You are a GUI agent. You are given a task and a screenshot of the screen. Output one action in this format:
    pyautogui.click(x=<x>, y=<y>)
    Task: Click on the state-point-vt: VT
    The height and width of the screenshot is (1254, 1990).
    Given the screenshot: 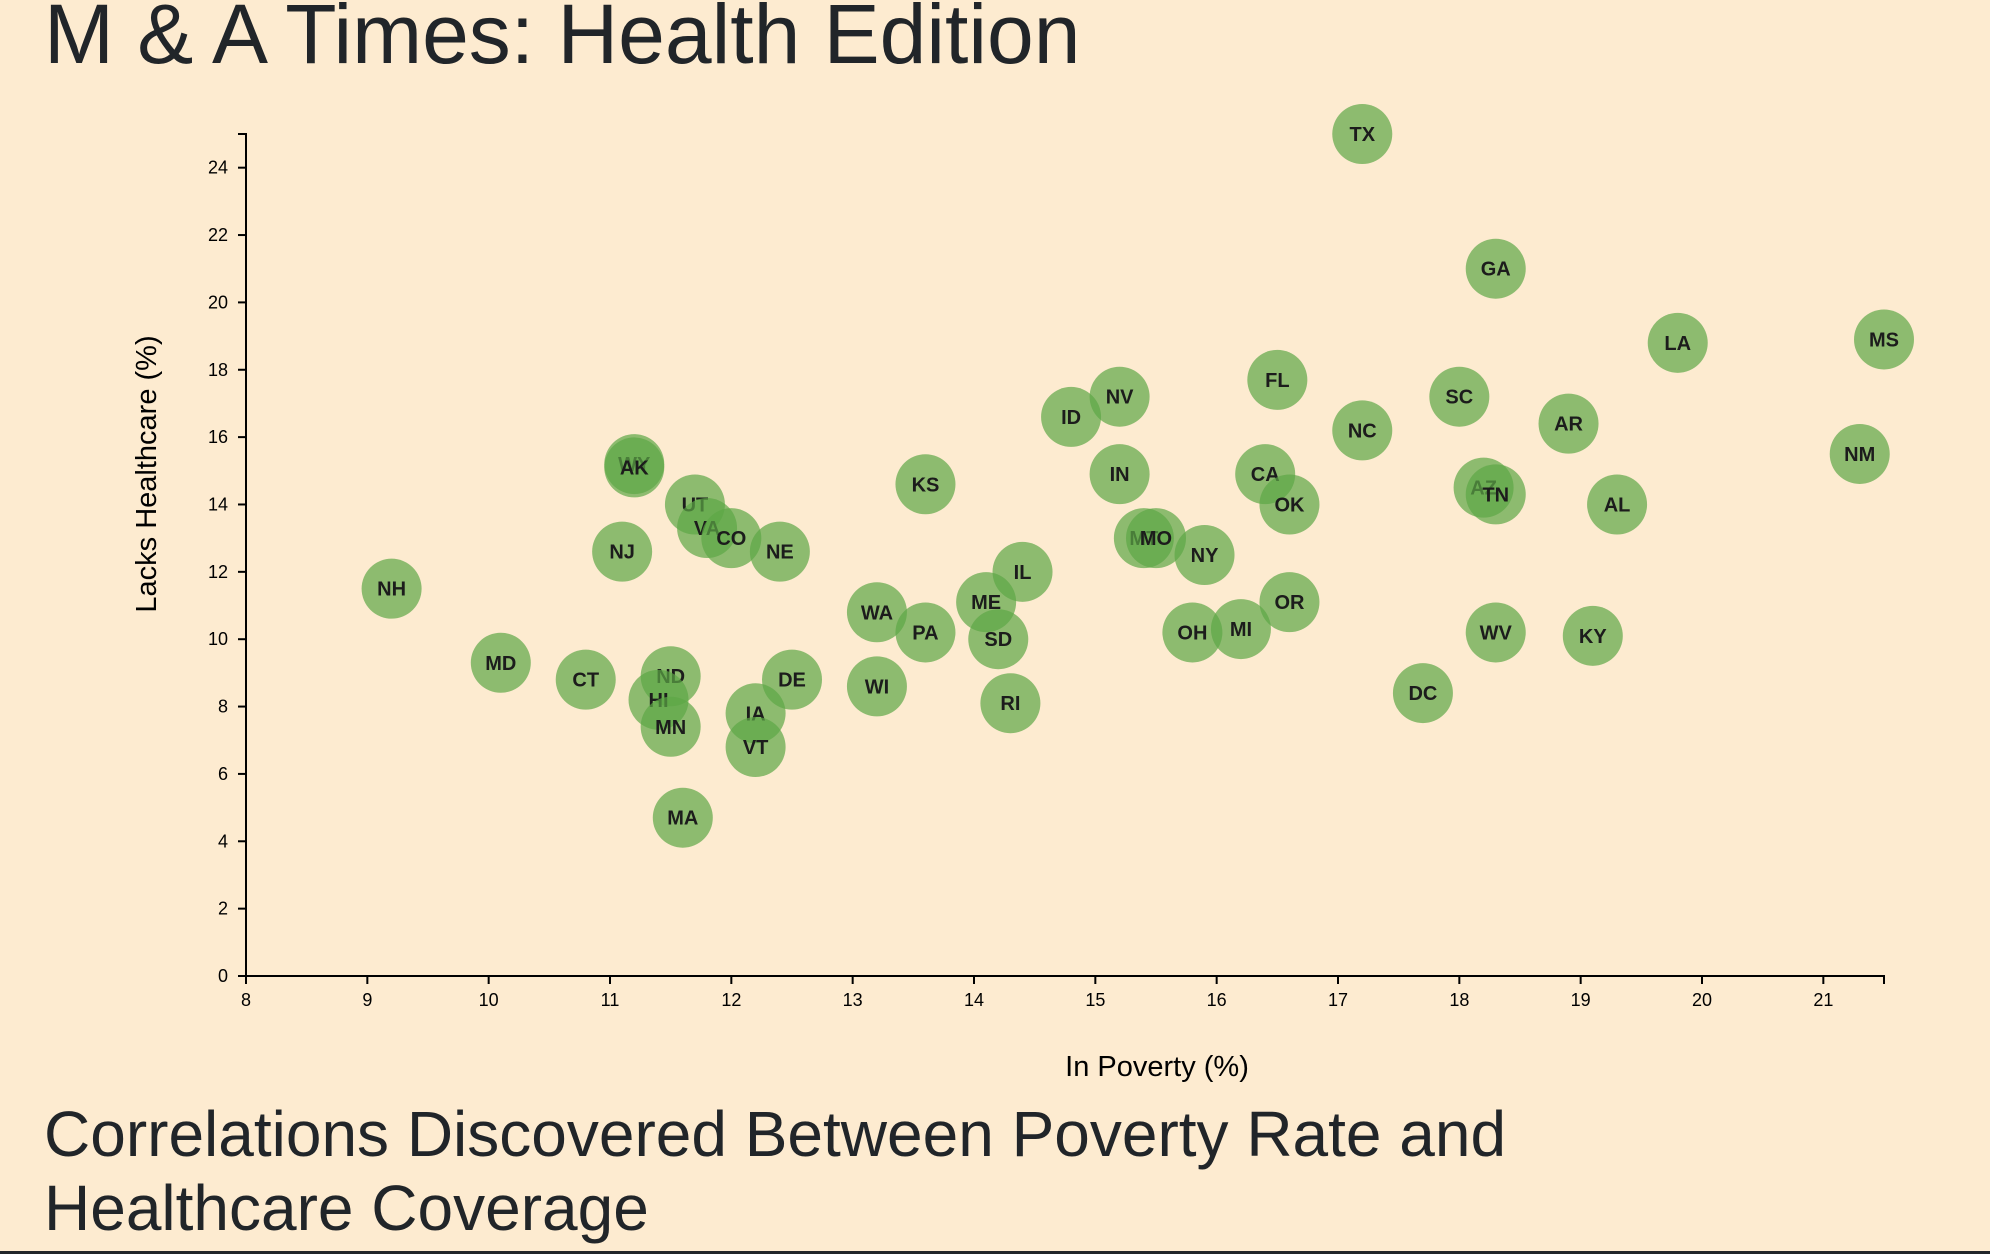 What is the action you would take?
    pyautogui.click(x=755, y=746)
    